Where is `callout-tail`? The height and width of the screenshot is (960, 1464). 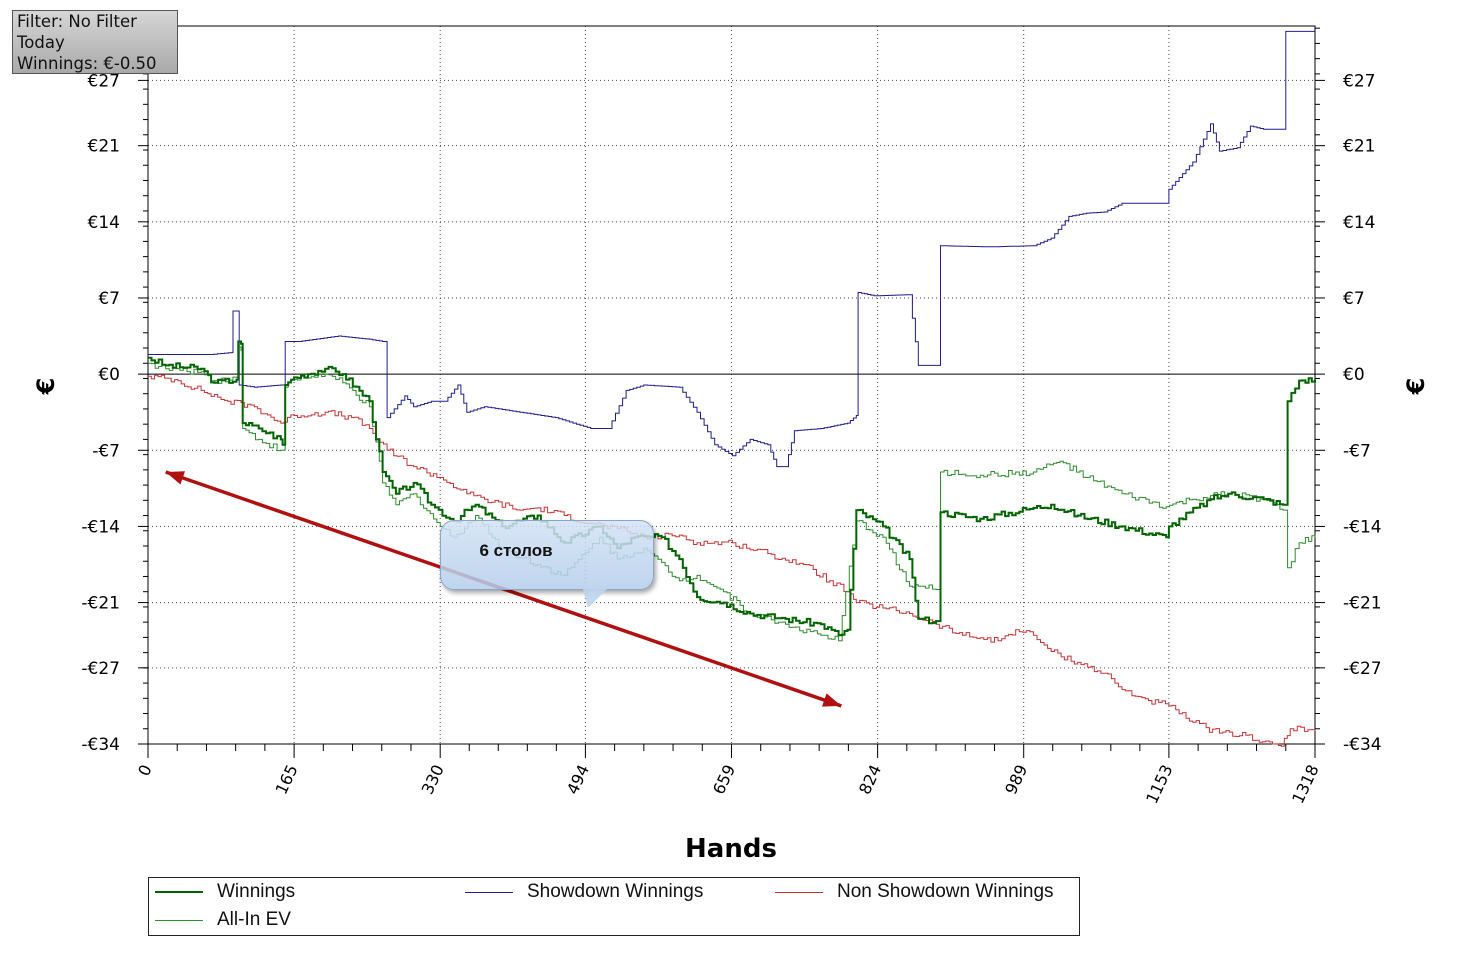
callout-tail is located at coordinates (596, 597).